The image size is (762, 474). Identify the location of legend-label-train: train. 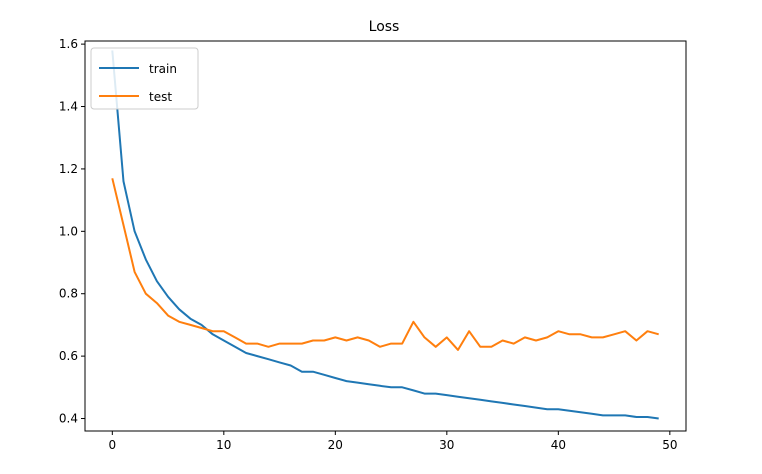
(163, 69).